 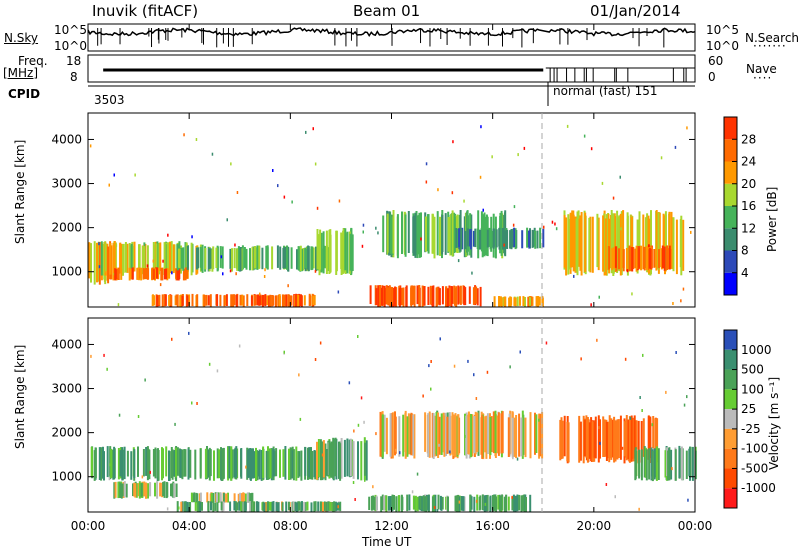 What do you see at coordinates (749, 419) in the screenshot?
I see `velocity-colorbar: 1000 500 100 25 -25 -100 -500 -1000` at bounding box center [749, 419].